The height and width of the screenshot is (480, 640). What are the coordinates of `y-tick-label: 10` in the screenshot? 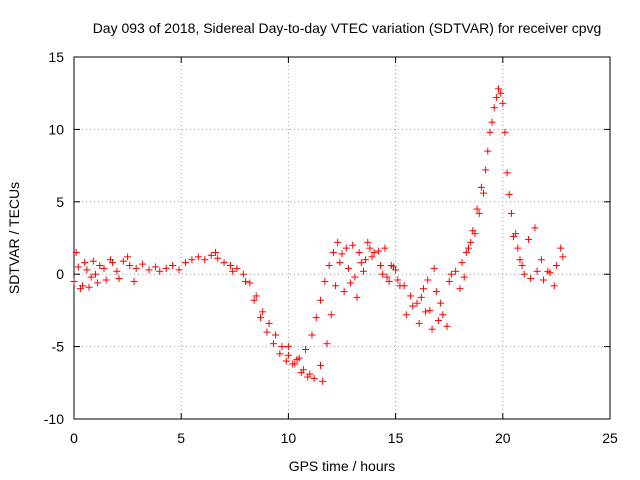 It's located at (56, 129).